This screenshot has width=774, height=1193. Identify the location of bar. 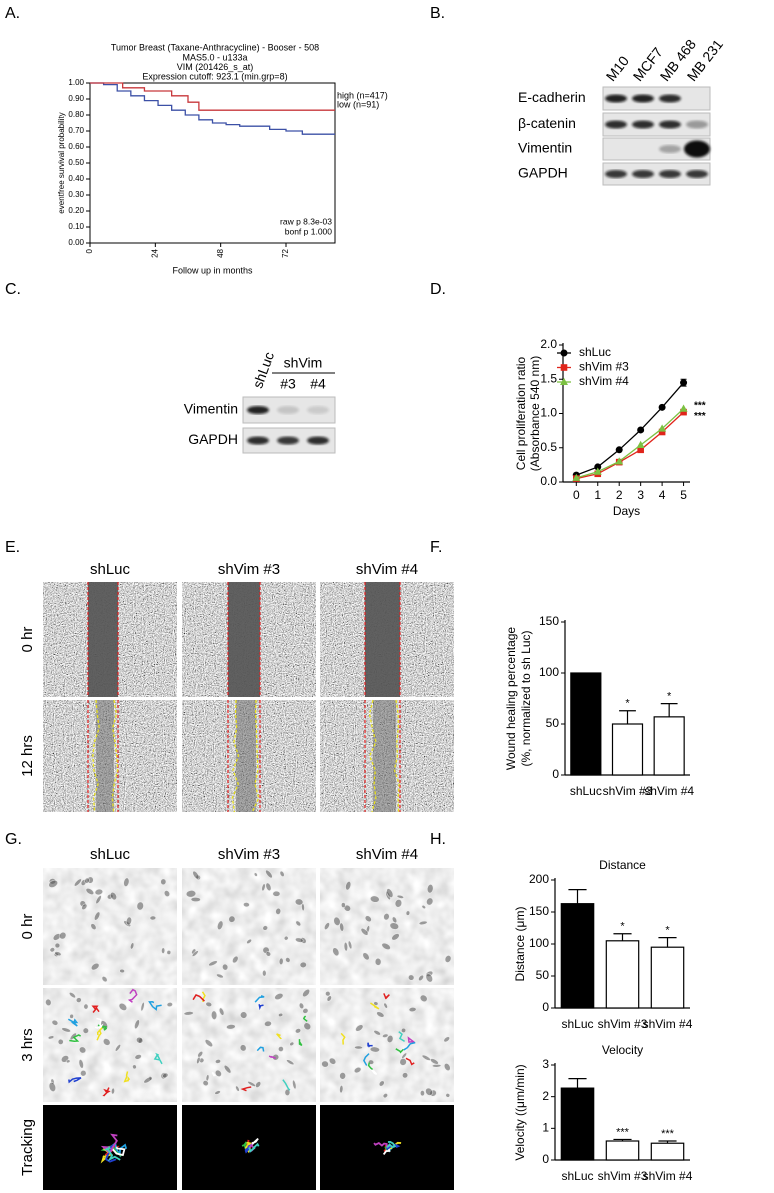
(577, 1124).